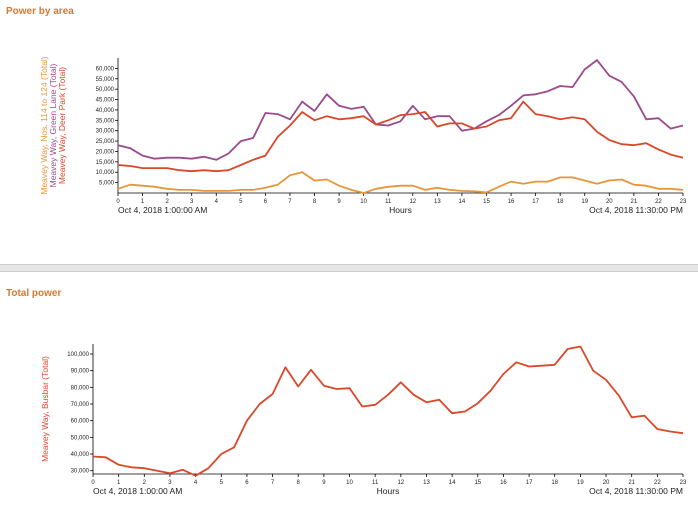 Image resolution: width=698 pixels, height=505 pixels. Describe the element at coordinates (62, 125) in the screenshot. I see `y-series-title-3: Meavey Way, Deer Park (Total)` at that location.